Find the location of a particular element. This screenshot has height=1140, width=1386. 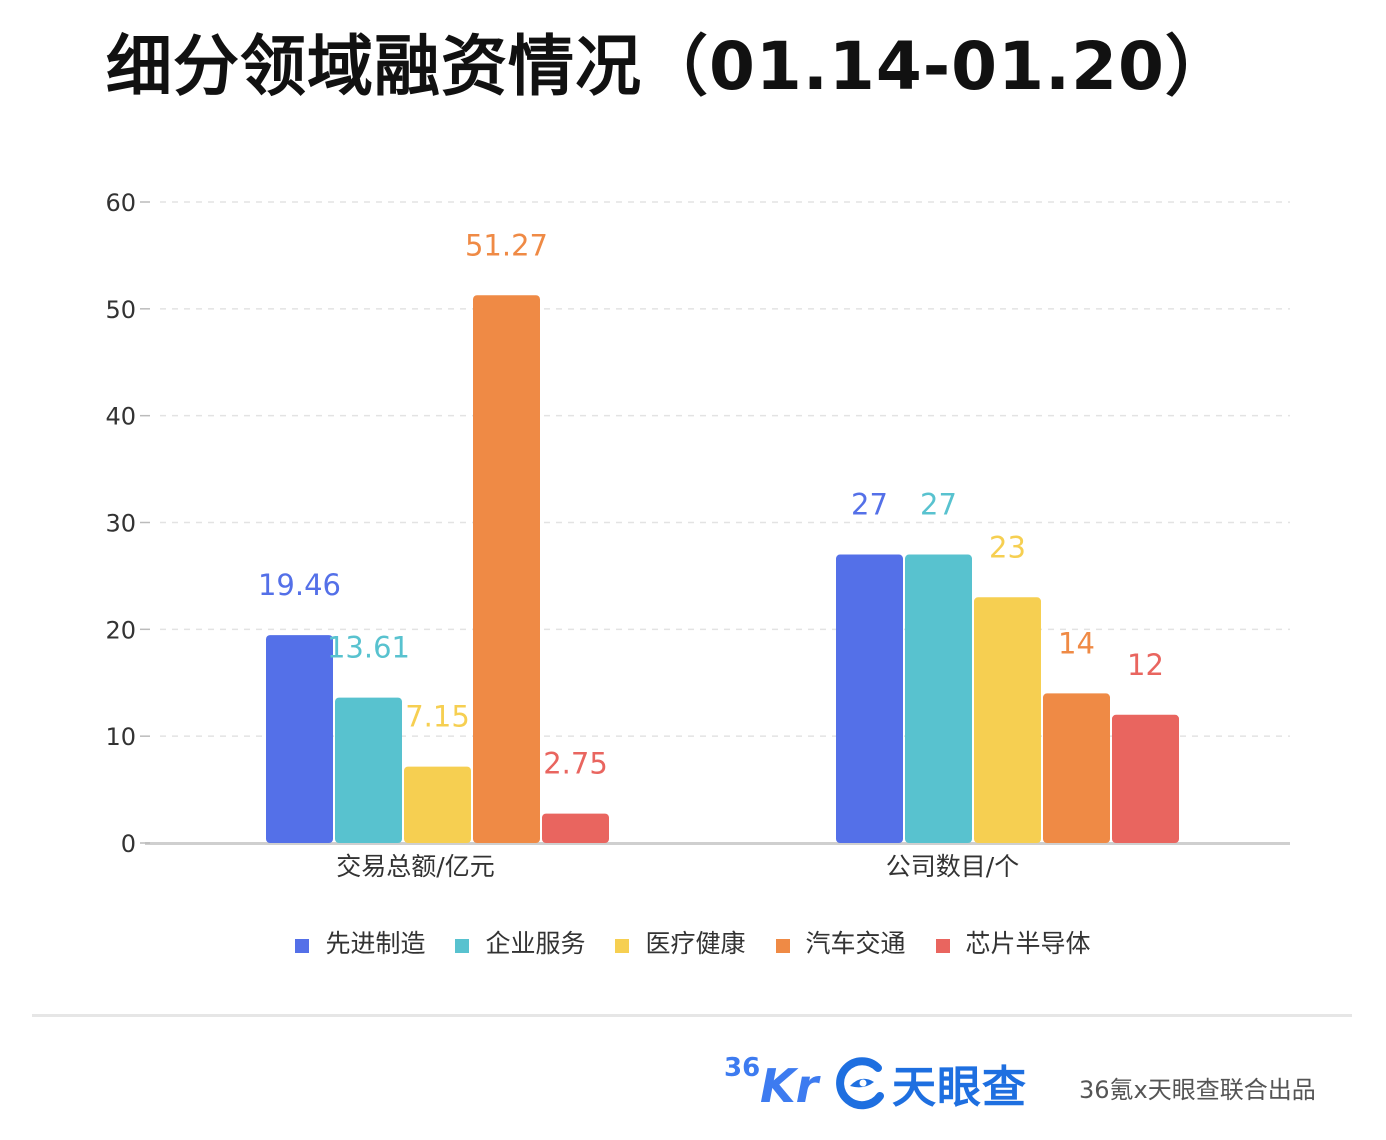

data-label: 7.15 is located at coordinates (437, 717).